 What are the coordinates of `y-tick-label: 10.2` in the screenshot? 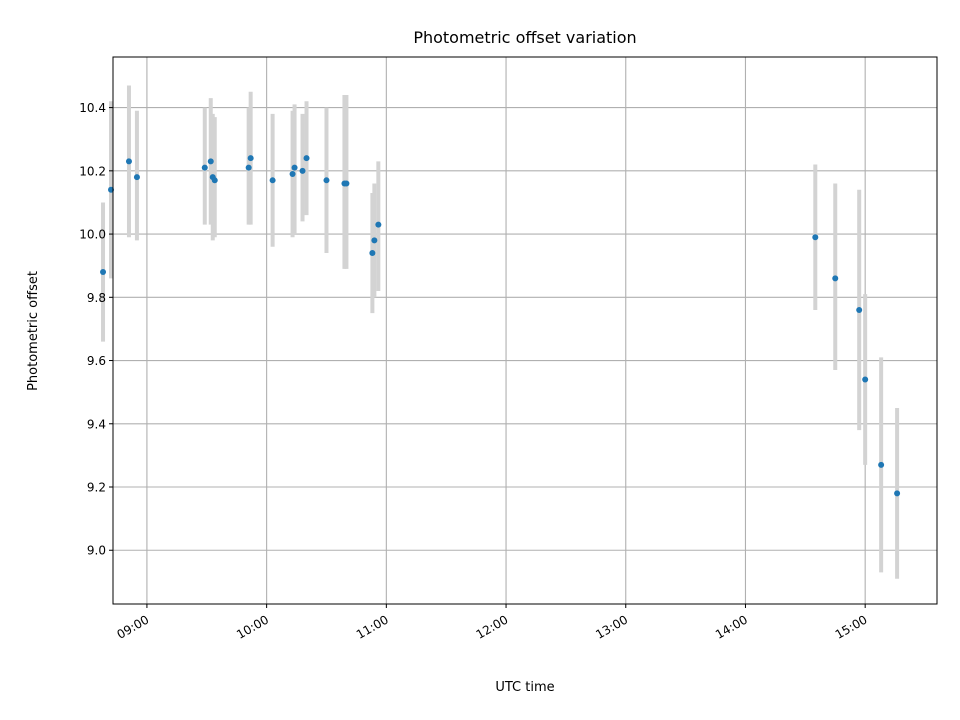 It's located at (92, 171).